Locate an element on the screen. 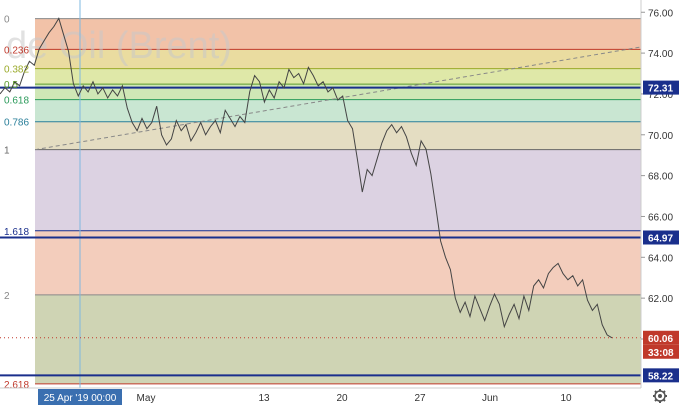  price-tick-label: 74.00 is located at coordinates (660, 54).